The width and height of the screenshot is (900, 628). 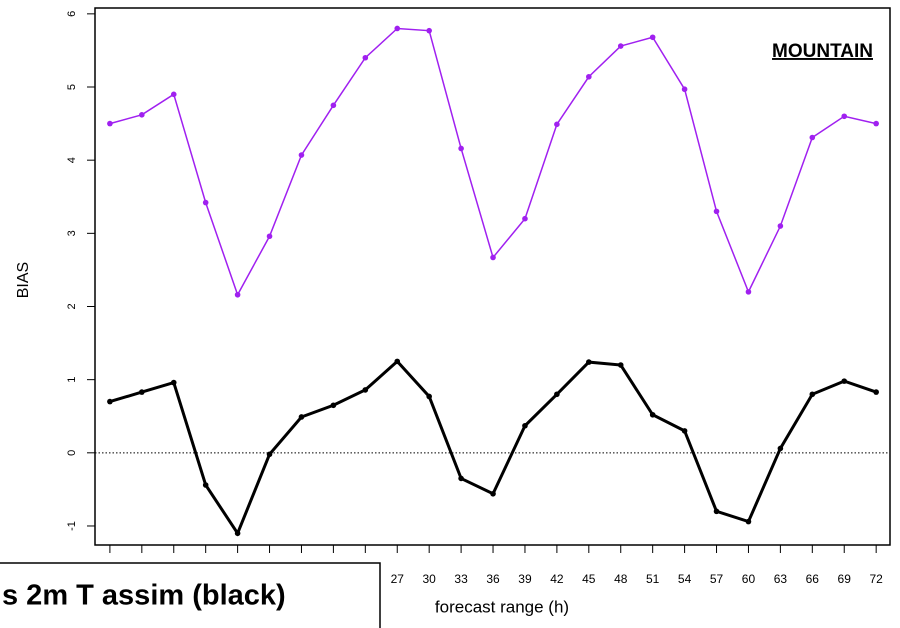 What do you see at coordinates (822, 51) in the screenshot?
I see `annotation: MOUNTAIN` at bounding box center [822, 51].